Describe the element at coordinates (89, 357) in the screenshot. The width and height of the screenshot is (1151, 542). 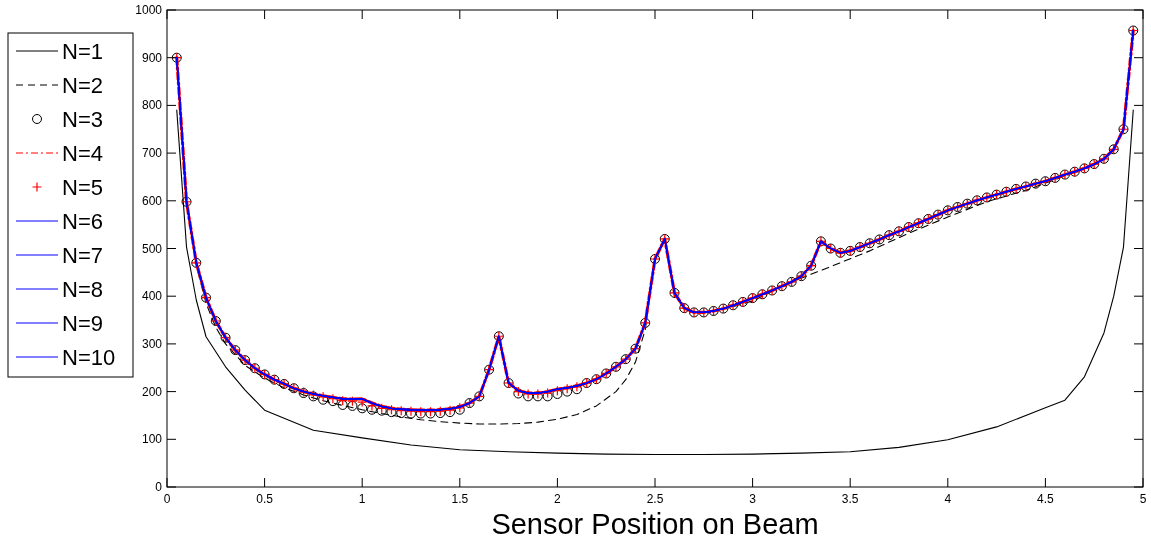
I see `legend-label: N=10` at that location.